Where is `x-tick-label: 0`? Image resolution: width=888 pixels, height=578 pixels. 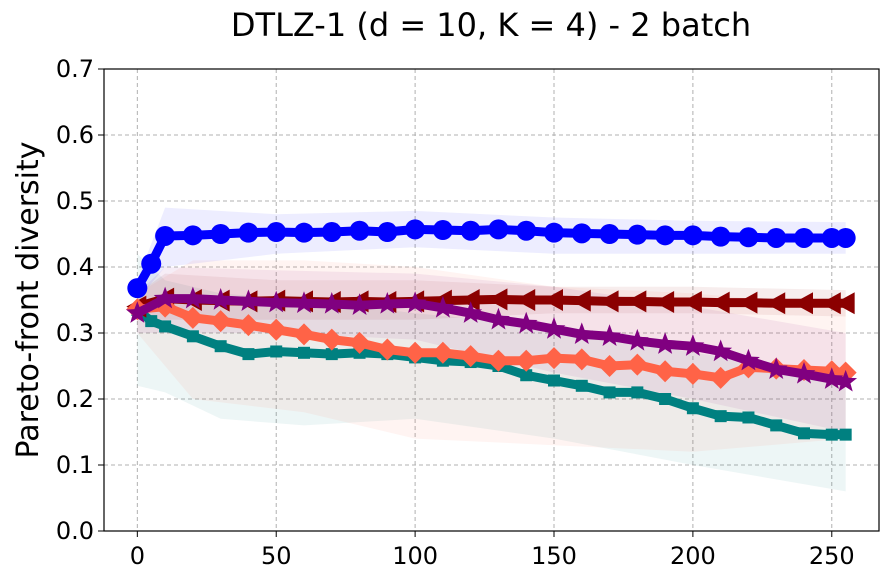
x-tick-label: 0 is located at coordinates (137, 556).